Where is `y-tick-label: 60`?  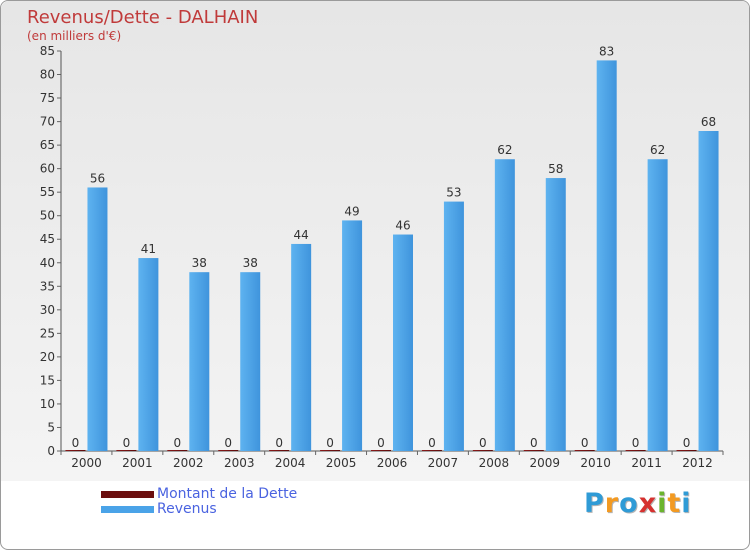 y-tick-label: 60 is located at coordinates (47, 169).